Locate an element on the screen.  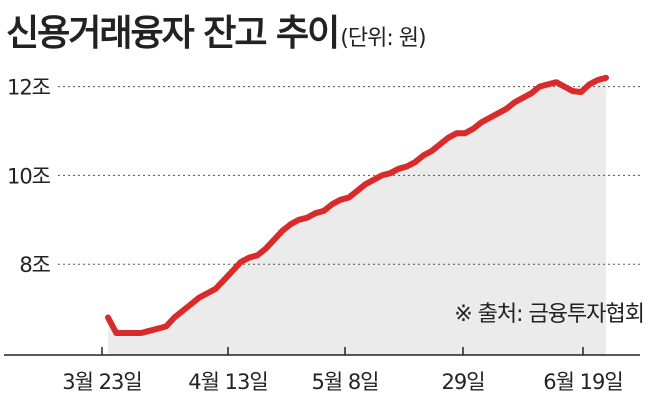
x-tick-label: 6월 19일 is located at coordinates (582, 382).